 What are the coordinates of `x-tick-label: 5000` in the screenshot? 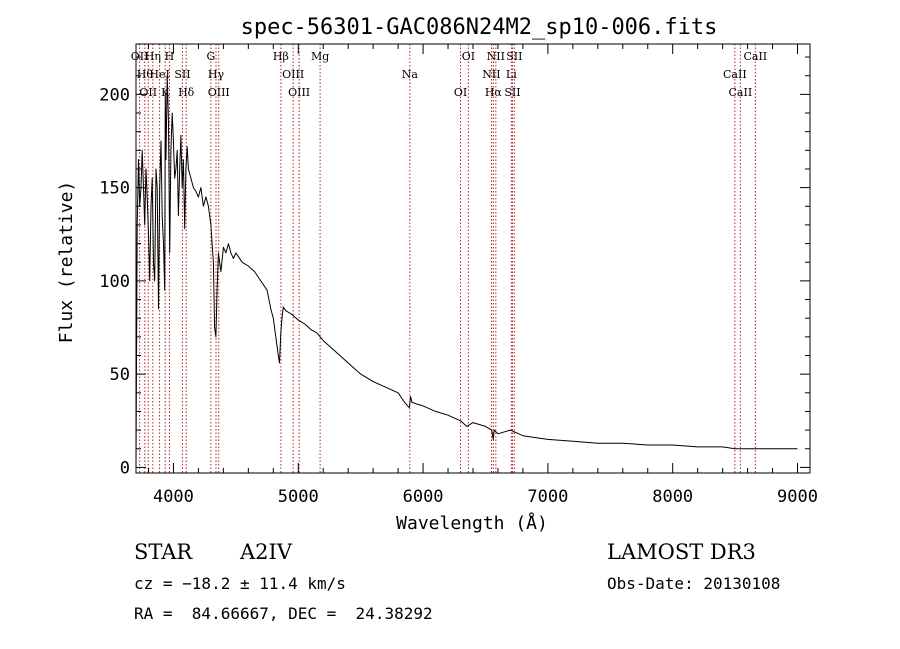 It's located at (298, 497).